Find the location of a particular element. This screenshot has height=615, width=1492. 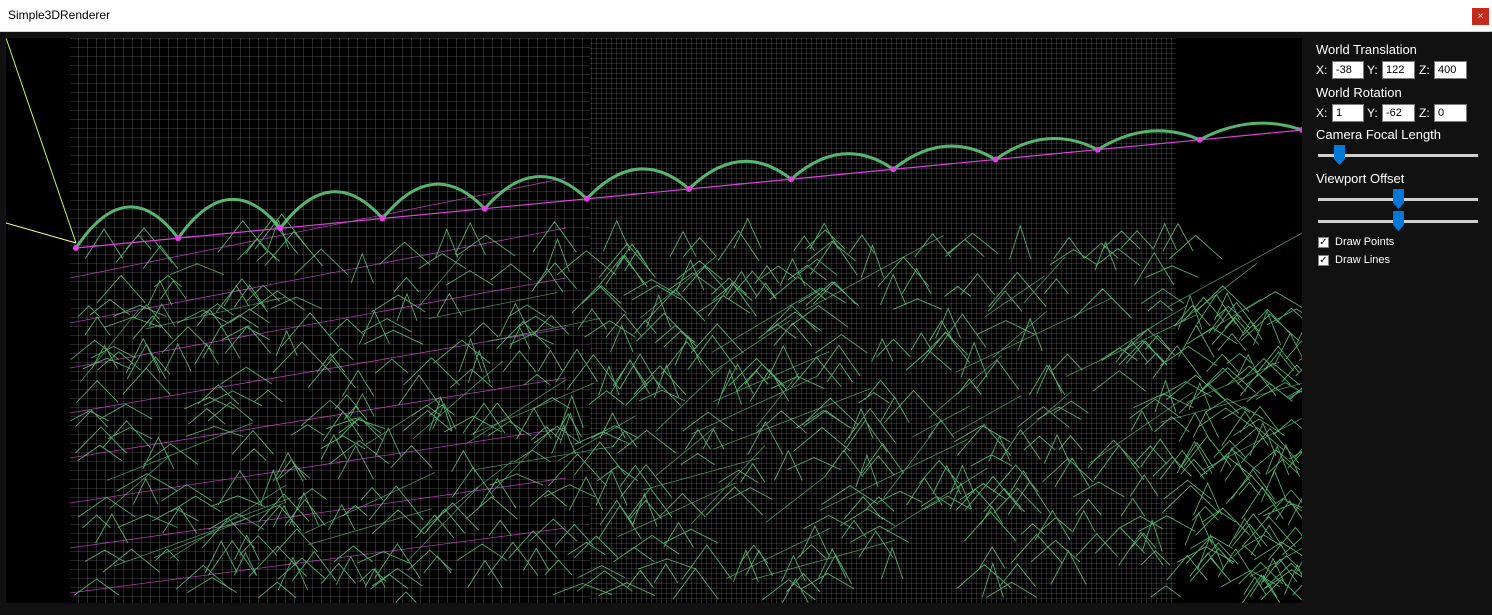

draw-lines-label: Draw Lines is located at coordinates (1363, 260).